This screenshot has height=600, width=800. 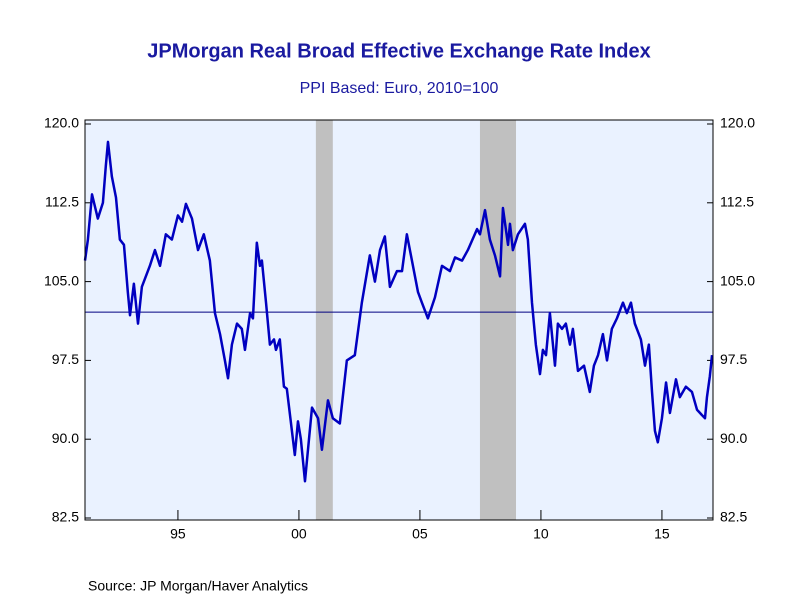 I want to click on y2-tick-label: 90.0, so click(x=733, y=438).